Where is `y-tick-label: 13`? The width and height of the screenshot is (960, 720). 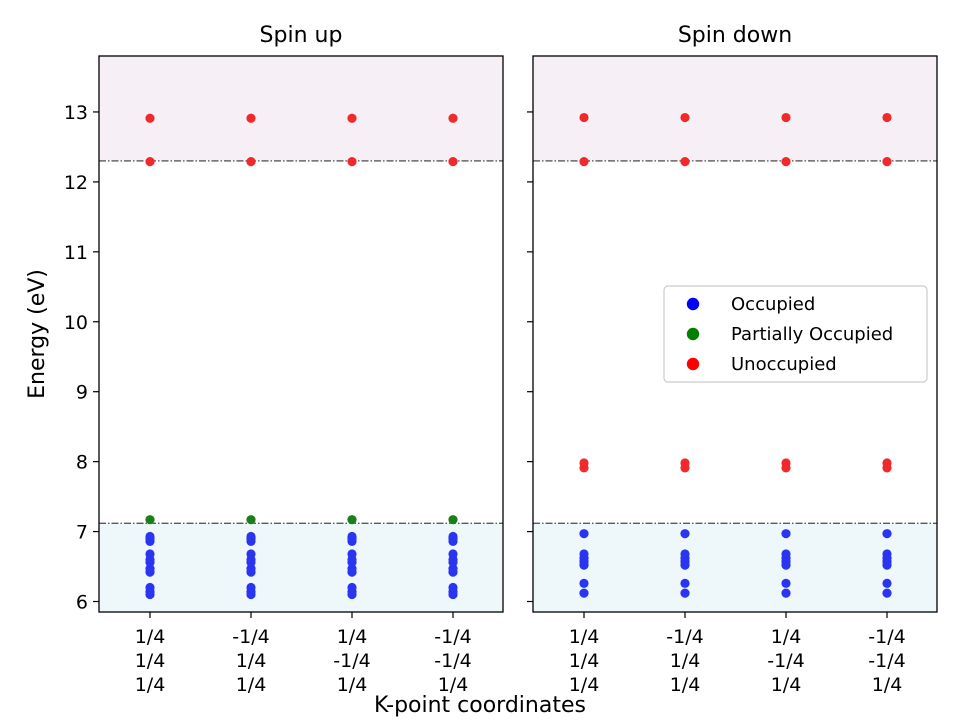
y-tick-label: 13 is located at coordinates (76, 113).